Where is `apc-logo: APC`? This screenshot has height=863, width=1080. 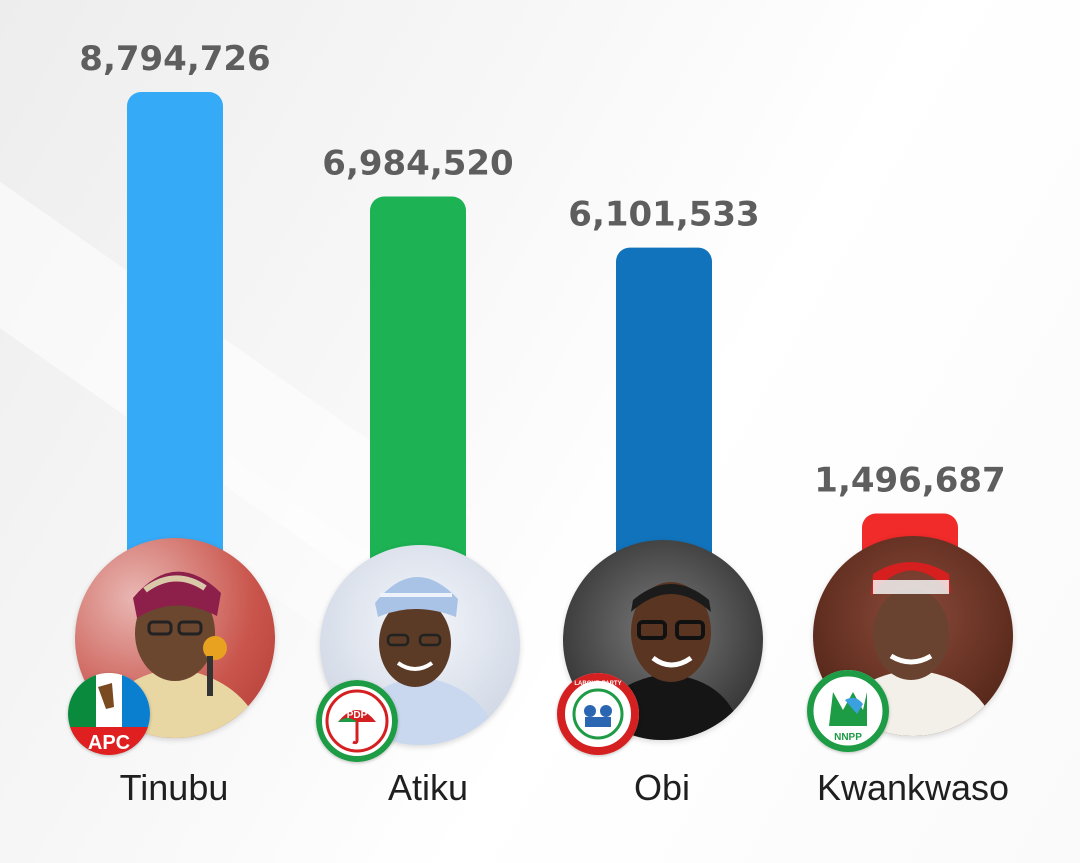
apc-logo: APC is located at coordinates (109, 714).